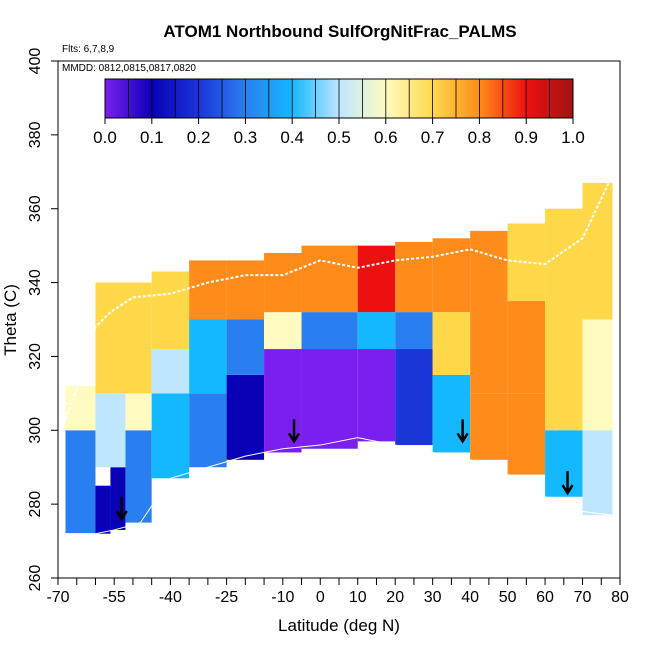 This screenshot has height=650, width=650. Describe the element at coordinates (42, 320) in the screenshot. I see `y-axis: 260 280 300 320 340 360 380 400` at that location.